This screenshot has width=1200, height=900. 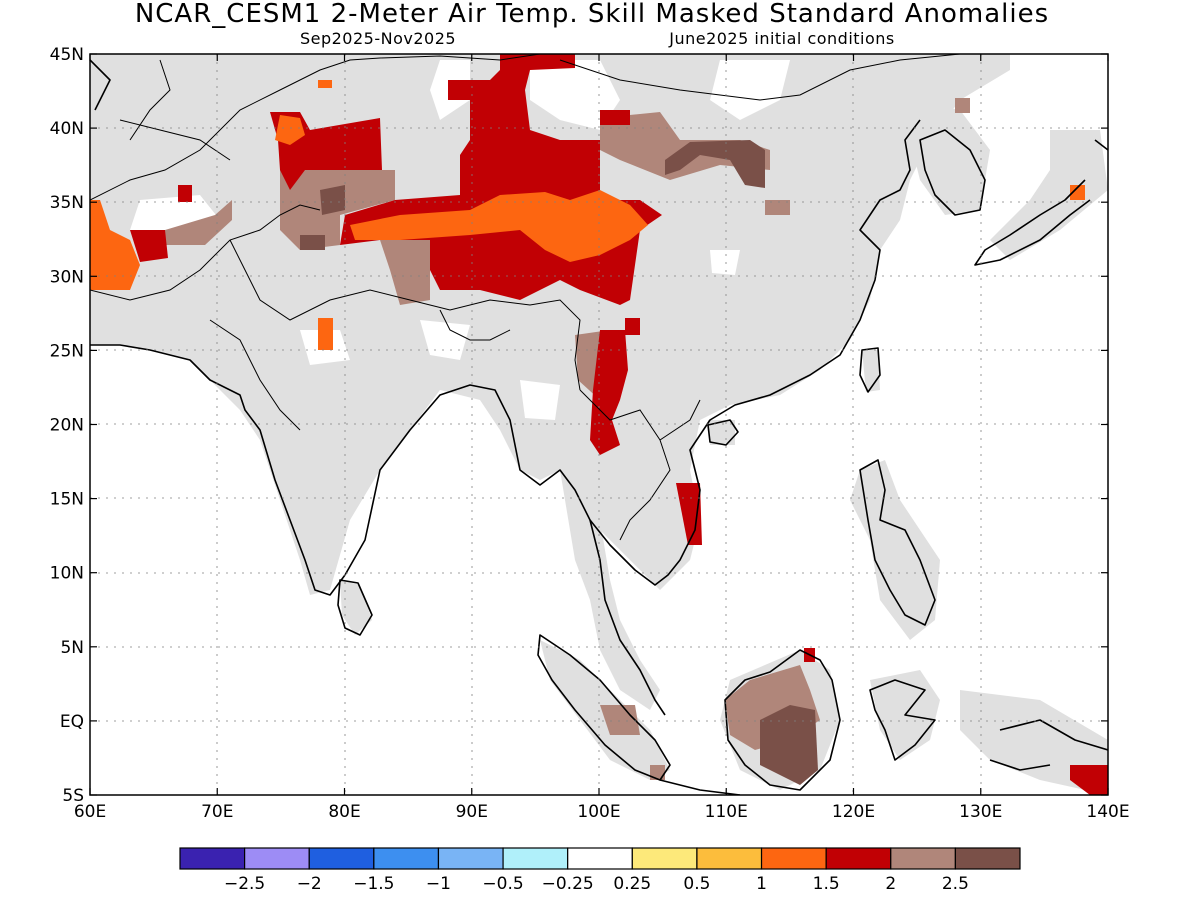 What do you see at coordinates (344, 812) in the screenshot?
I see `lon-tick-label: 80E` at bounding box center [344, 812].